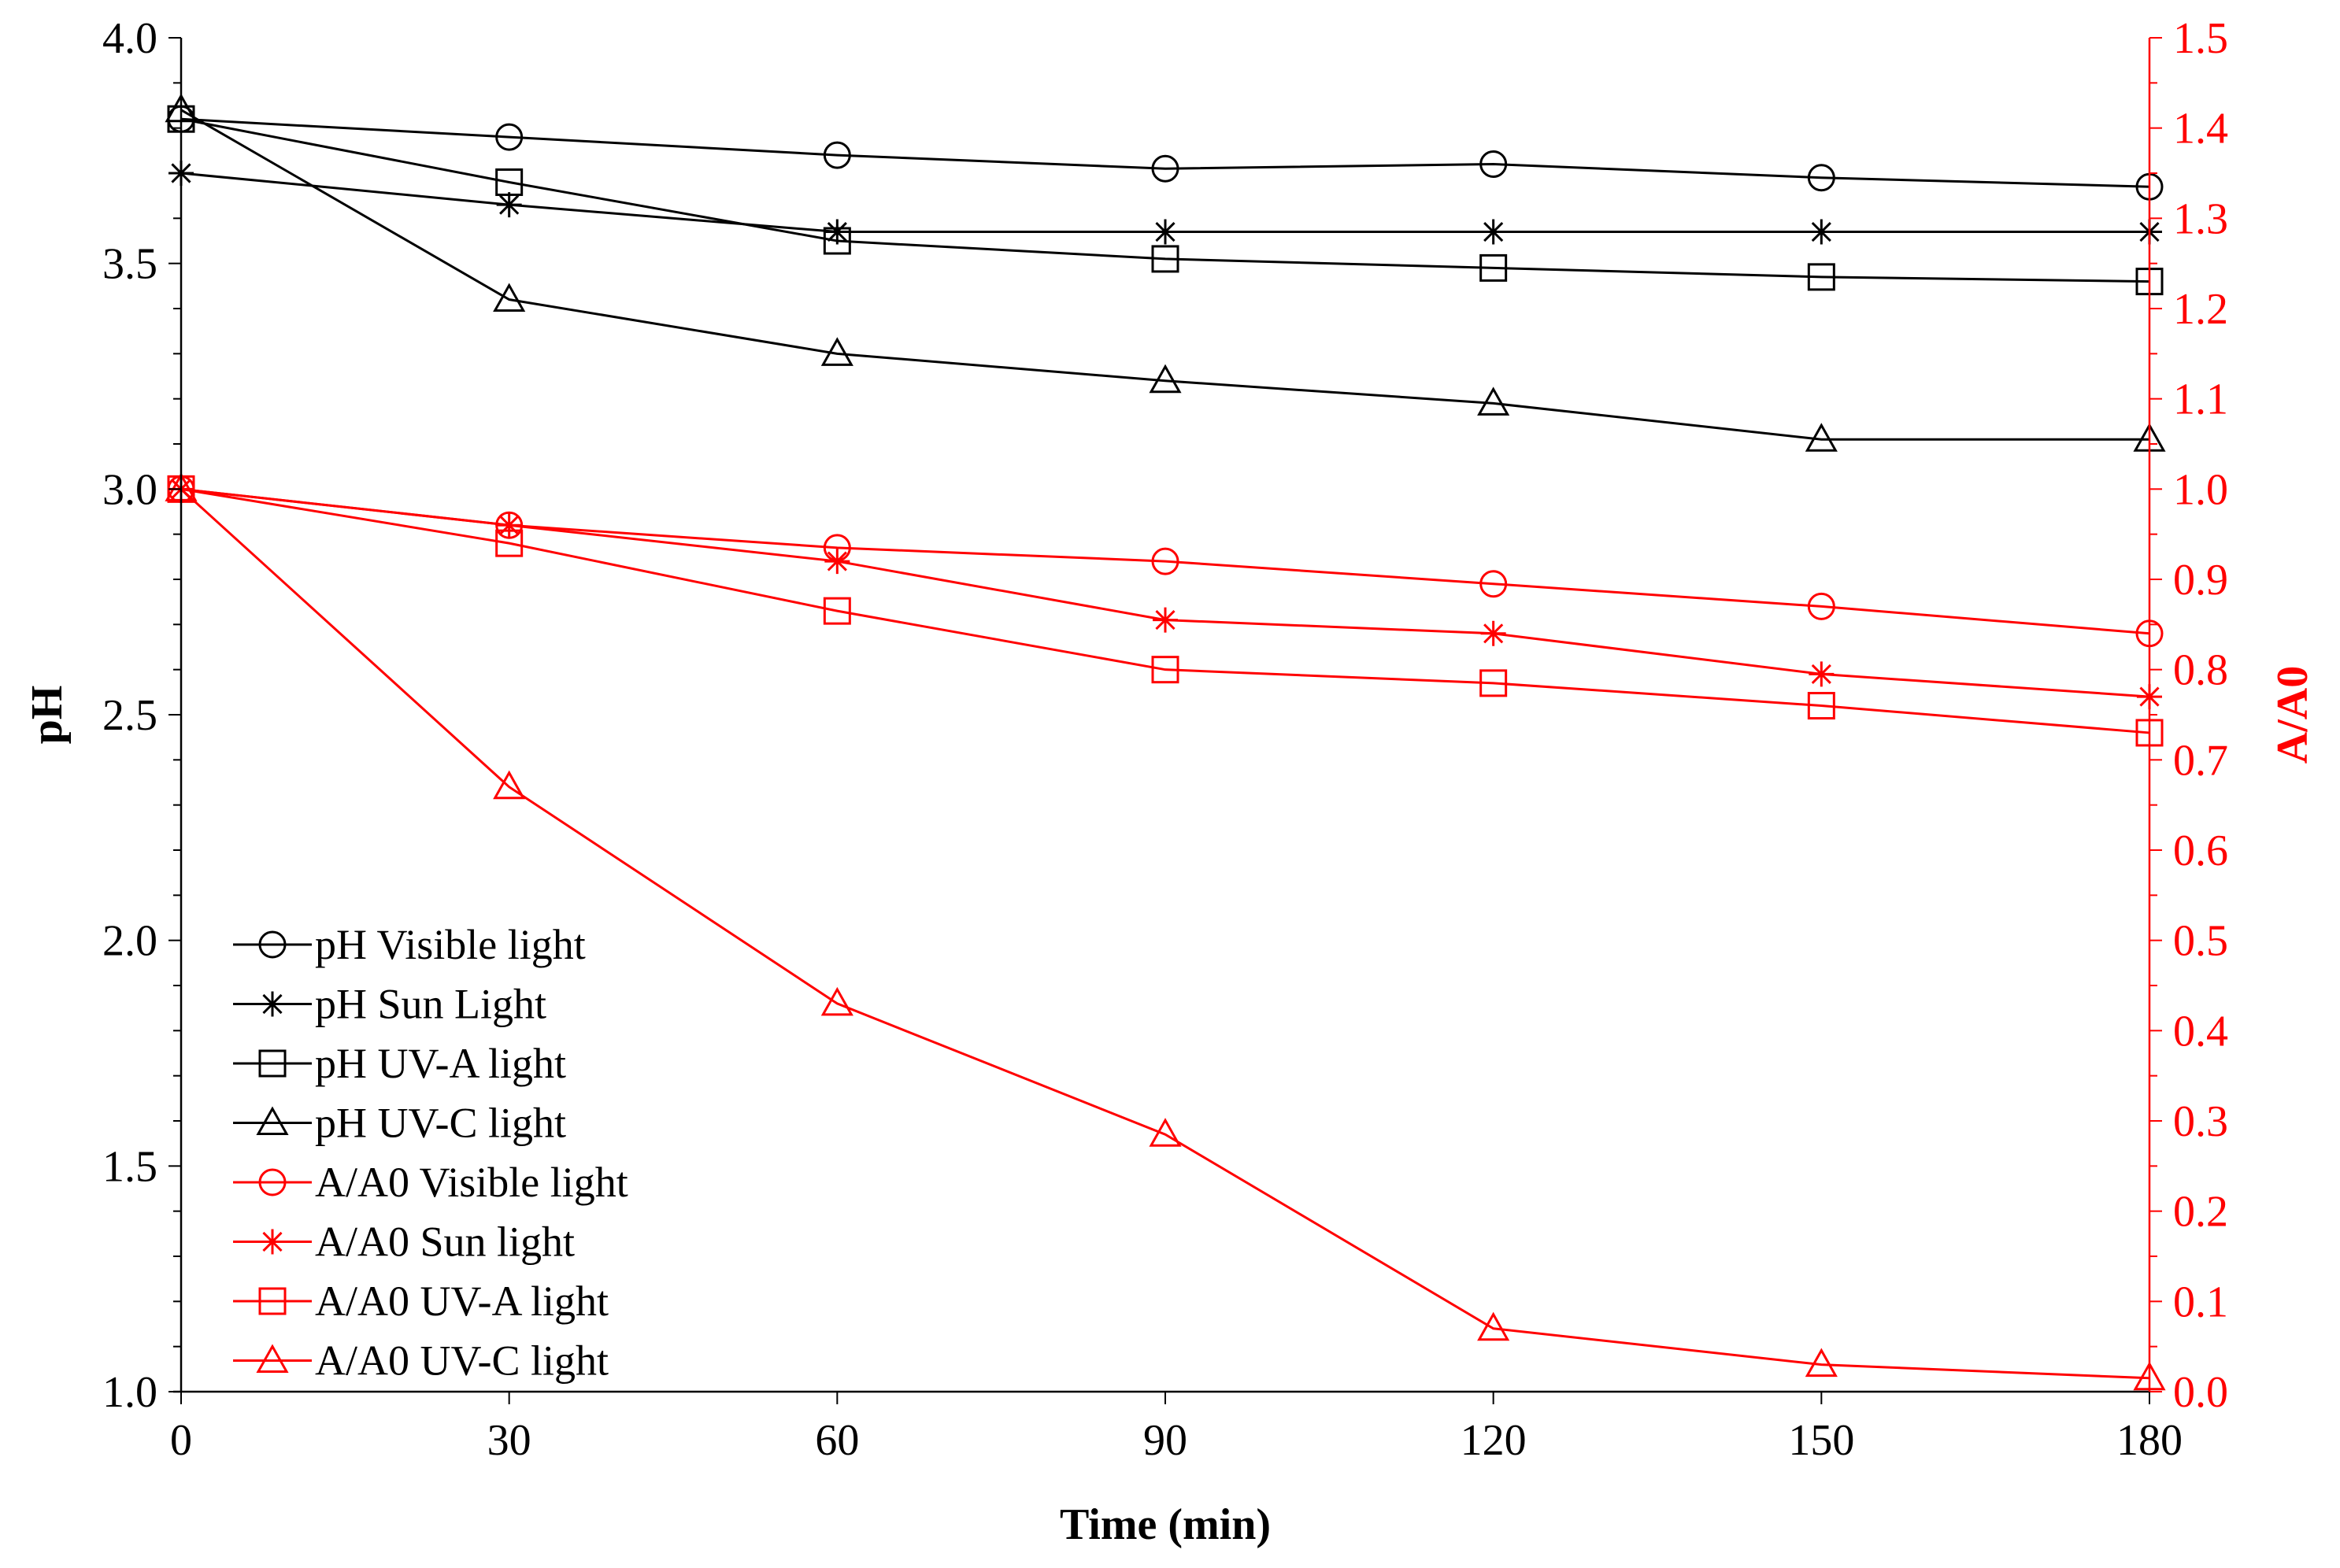  What do you see at coordinates (2200, 218) in the screenshot?
I see `y2-tick-label: 1.3` at bounding box center [2200, 218].